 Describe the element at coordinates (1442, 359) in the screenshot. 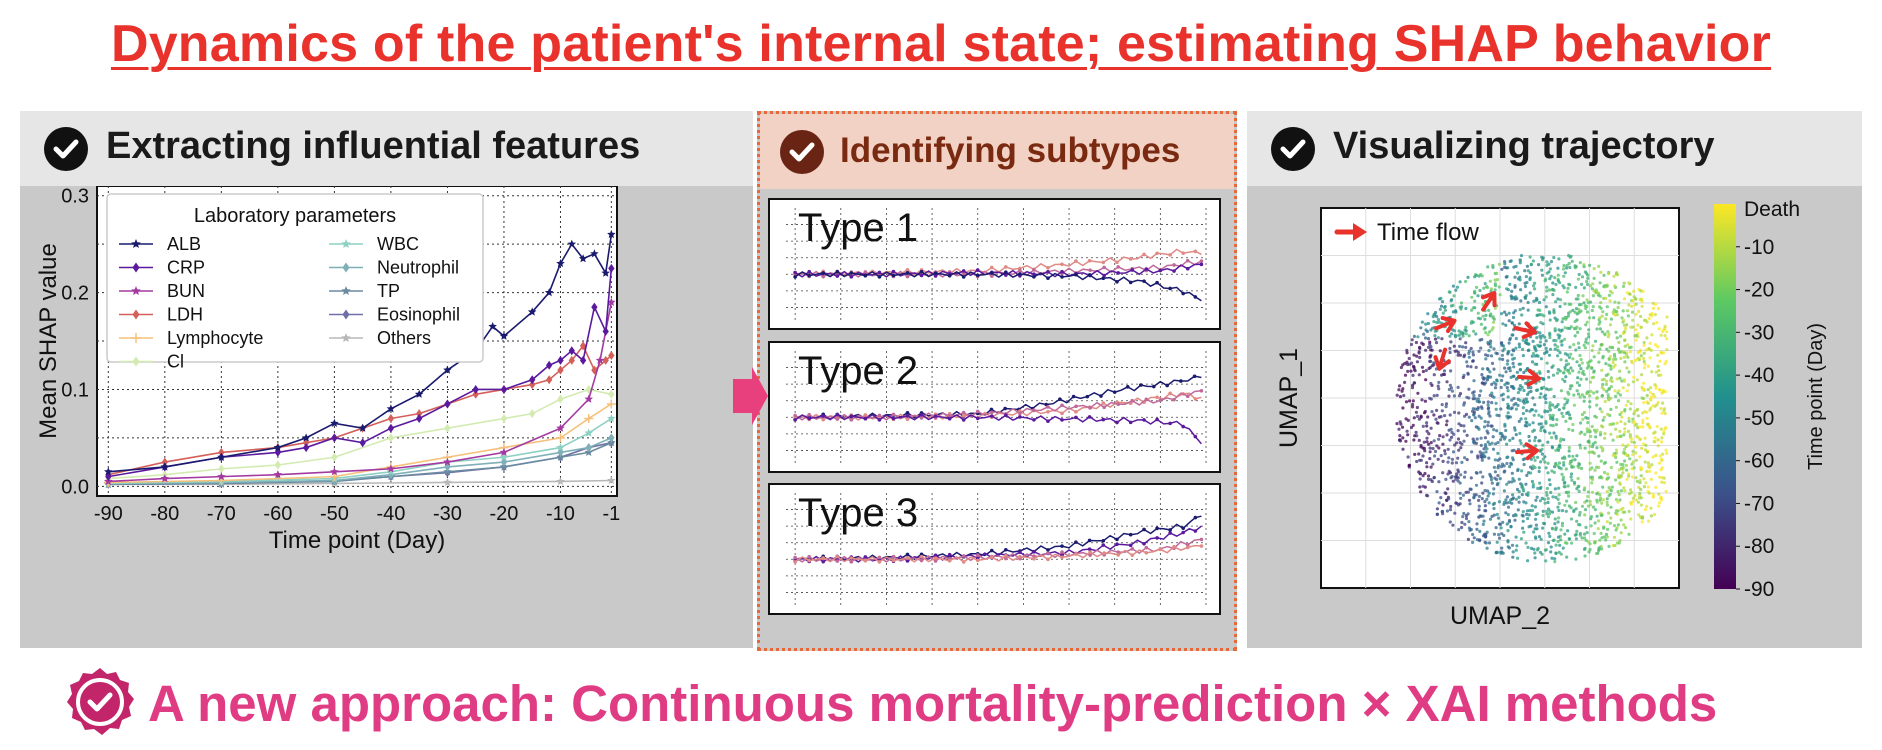

I see `arrow-icon` at that location.